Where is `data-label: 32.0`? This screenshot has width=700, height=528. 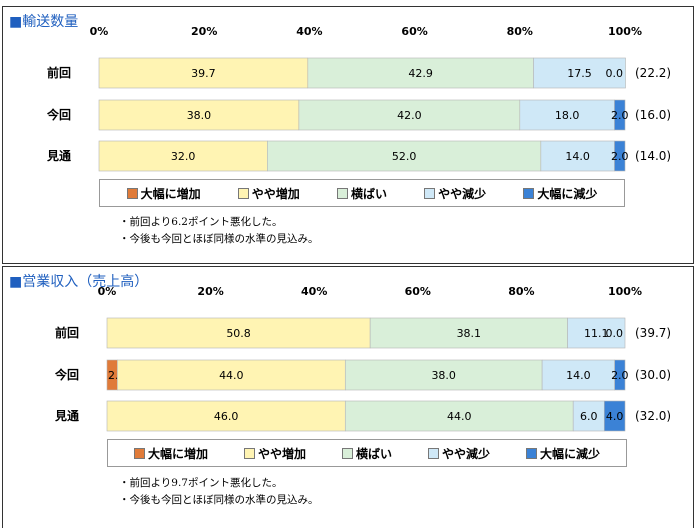 data-label: 32.0 is located at coordinates (183, 156).